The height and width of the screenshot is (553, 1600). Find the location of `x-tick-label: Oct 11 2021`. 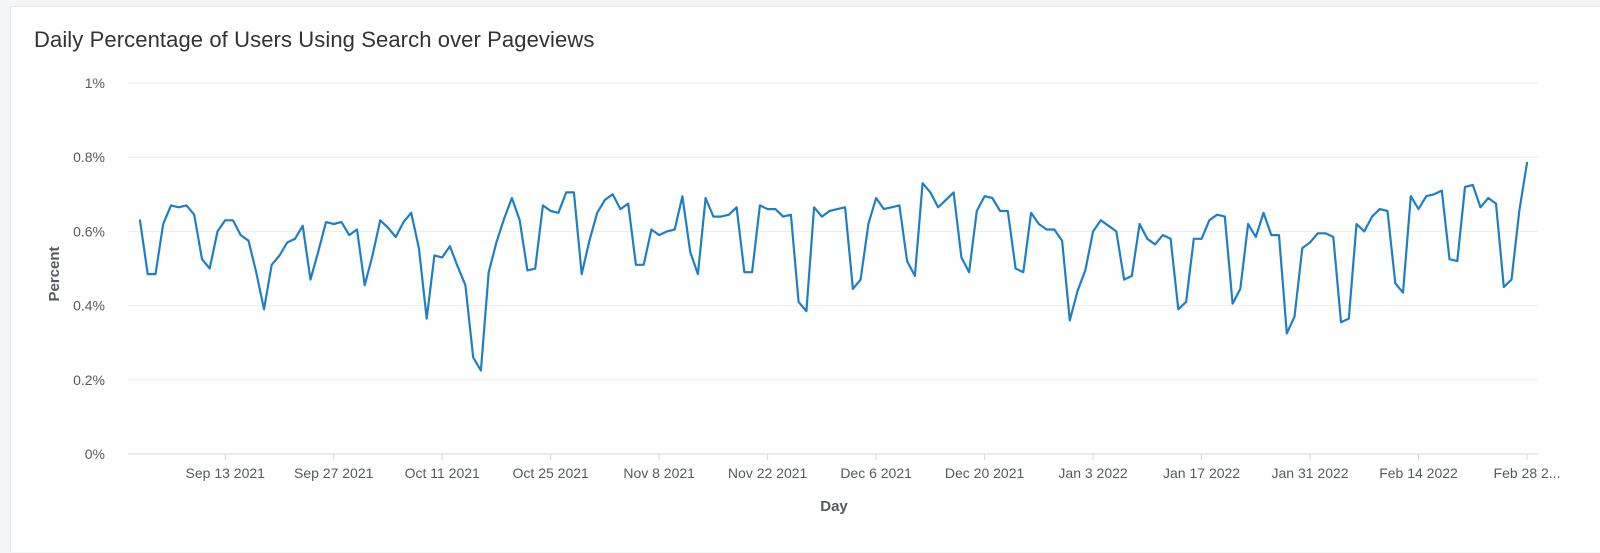

x-tick-label: Oct 11 2021 is located at coordinates (442, 473).